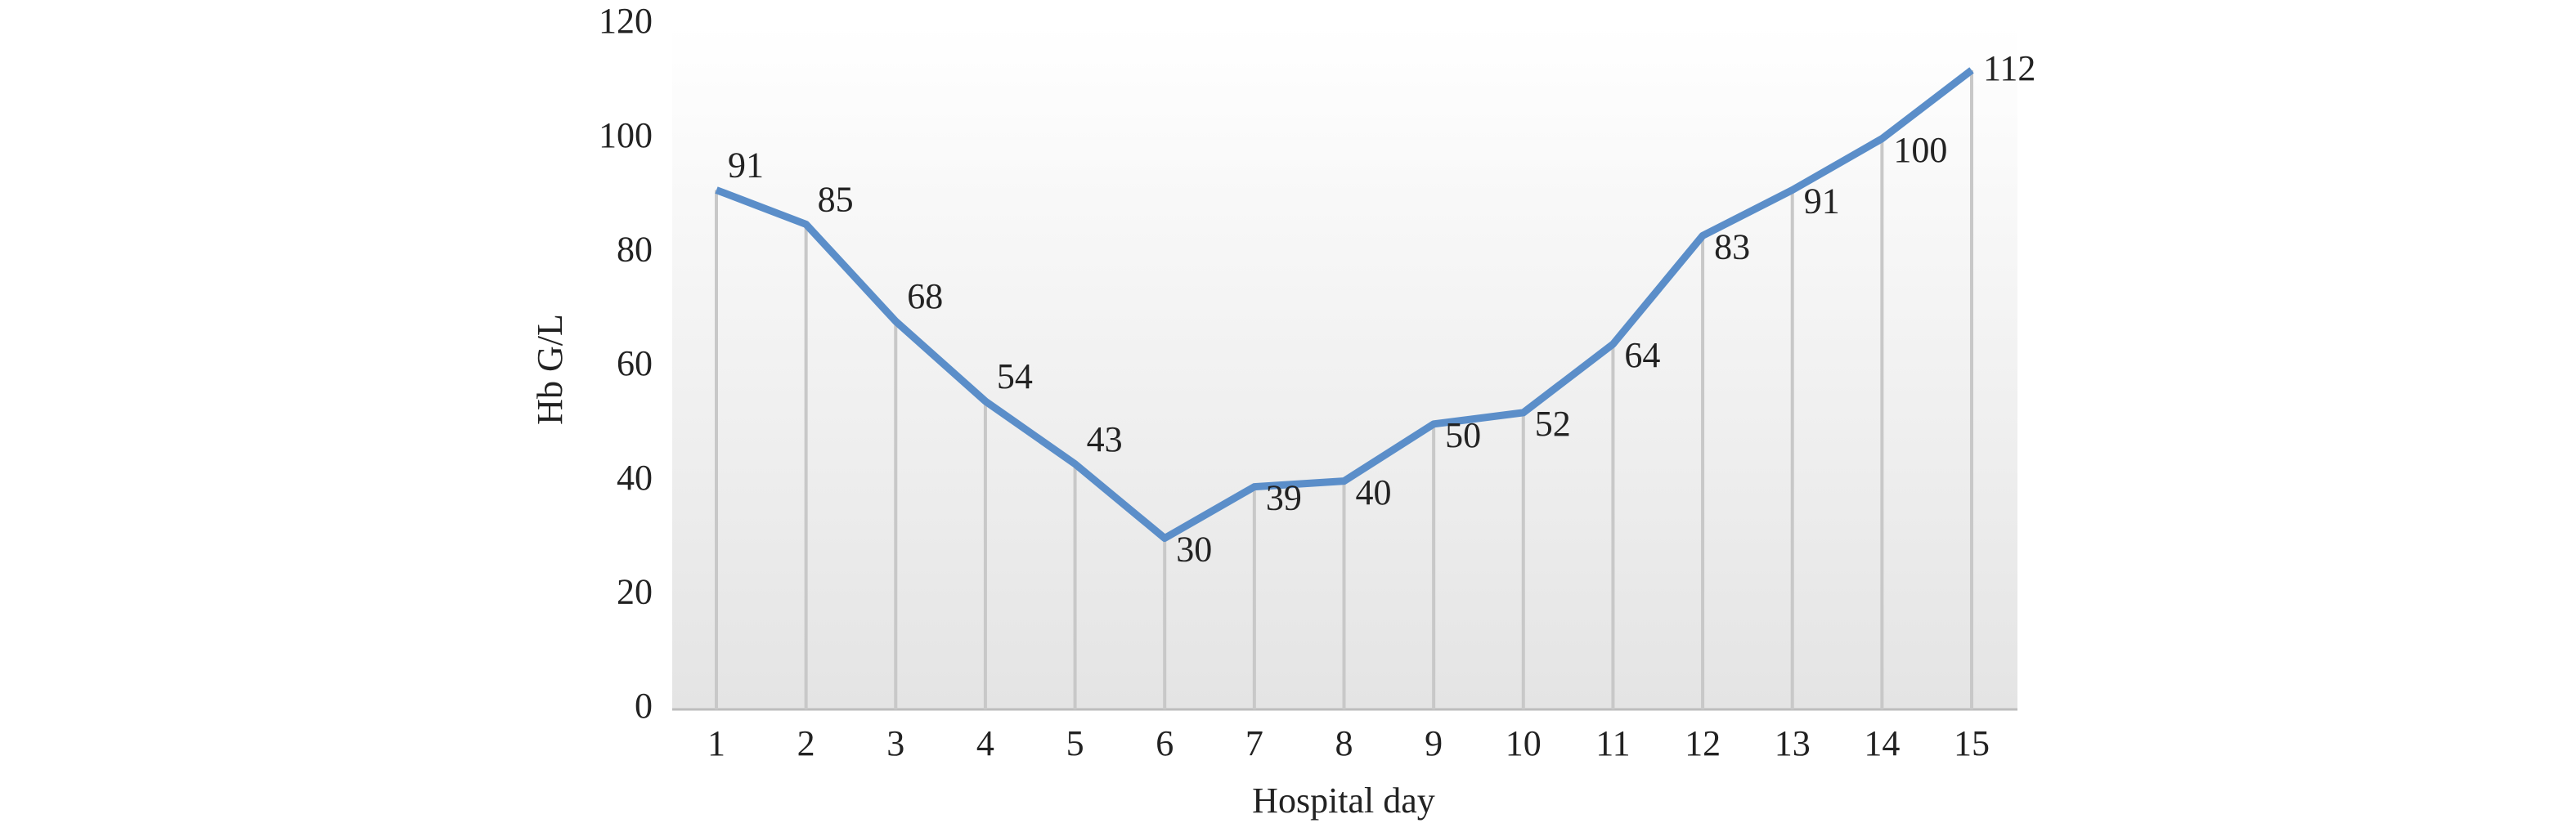 The width and height of the screenshot is (2576, 832). What do you see at coordinates (1165, 743) in the screenshot?
I see `x-tick-label: 6` at bounding box center [1165, 743].